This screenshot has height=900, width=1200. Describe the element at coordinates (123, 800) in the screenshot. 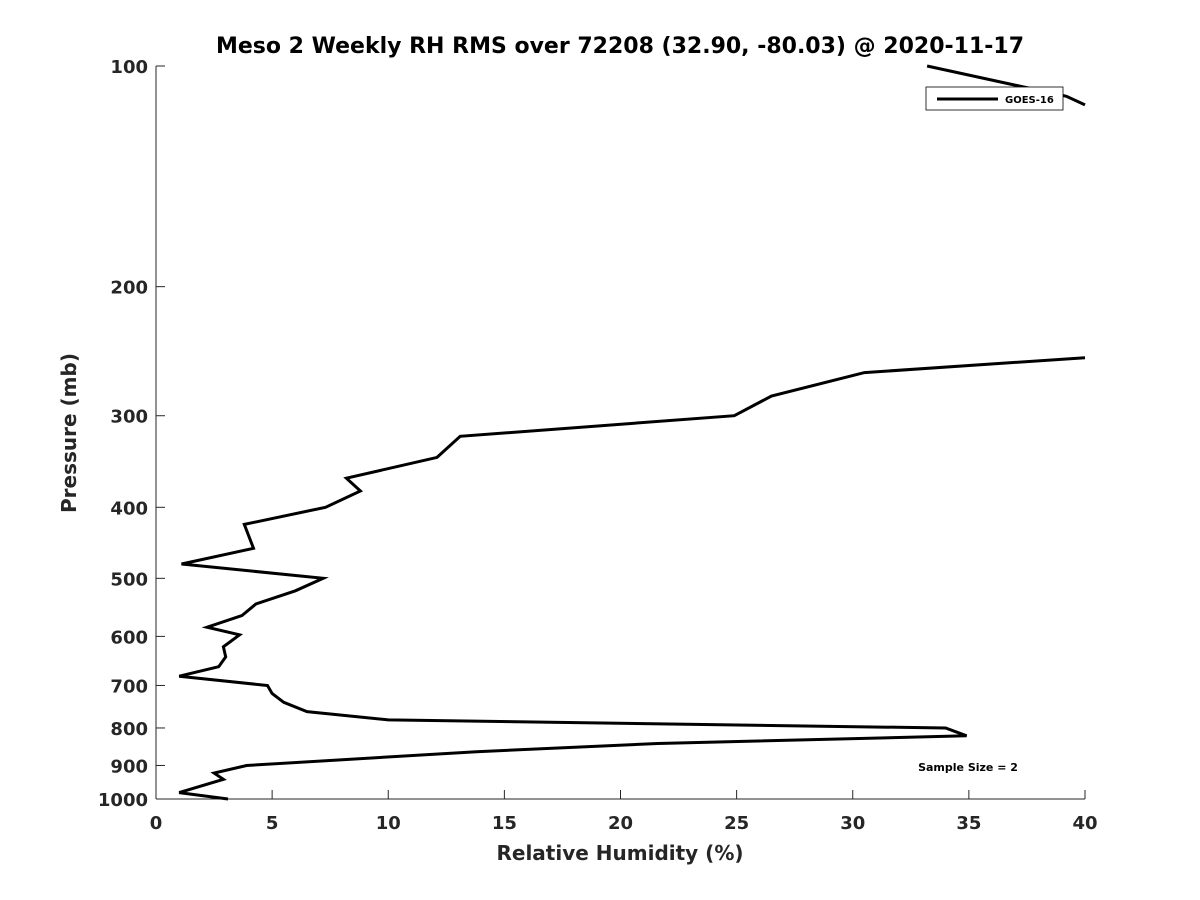

I see `y-tick-label: 1000` at that location.